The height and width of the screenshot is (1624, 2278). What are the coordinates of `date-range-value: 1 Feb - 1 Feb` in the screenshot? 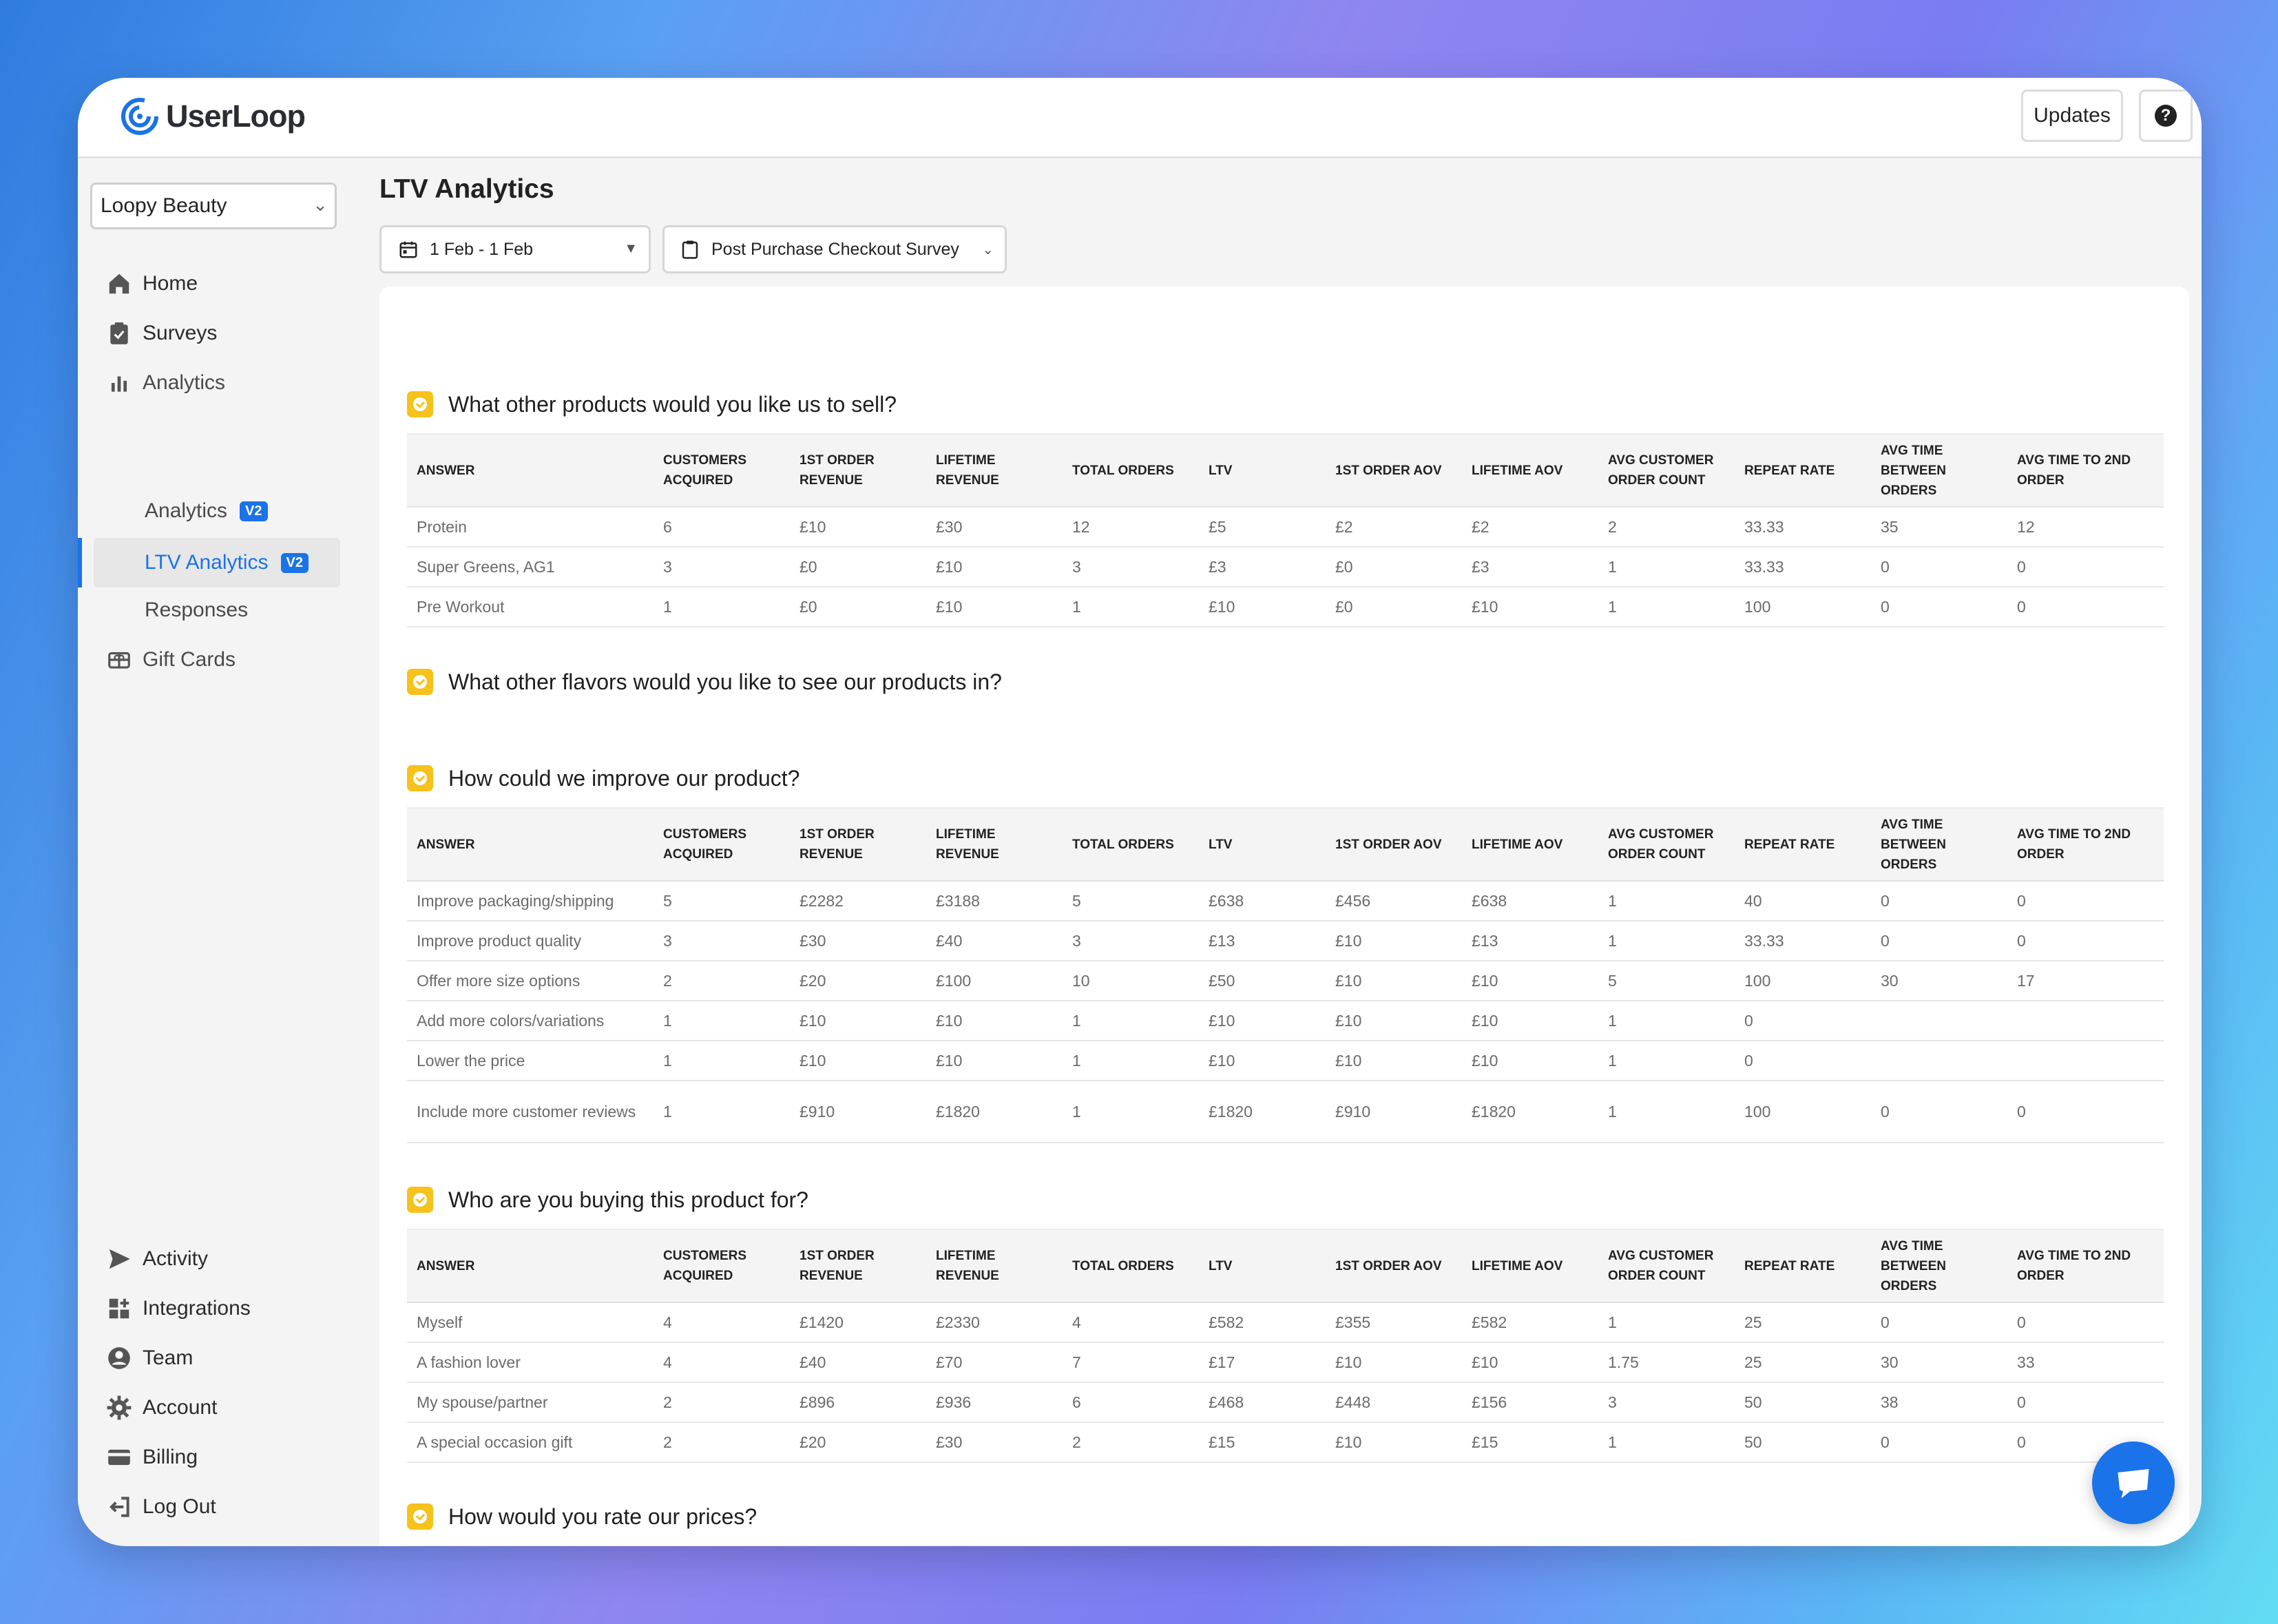 It's located at (482, 249).